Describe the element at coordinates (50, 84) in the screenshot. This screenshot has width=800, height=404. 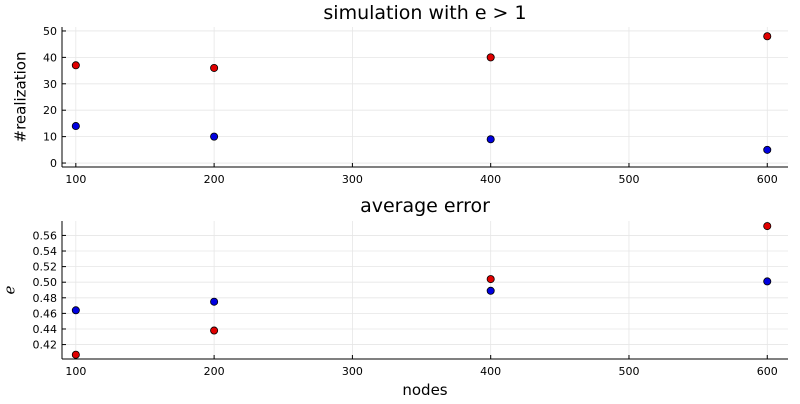
I see `y-tick-label: 30` at that location.